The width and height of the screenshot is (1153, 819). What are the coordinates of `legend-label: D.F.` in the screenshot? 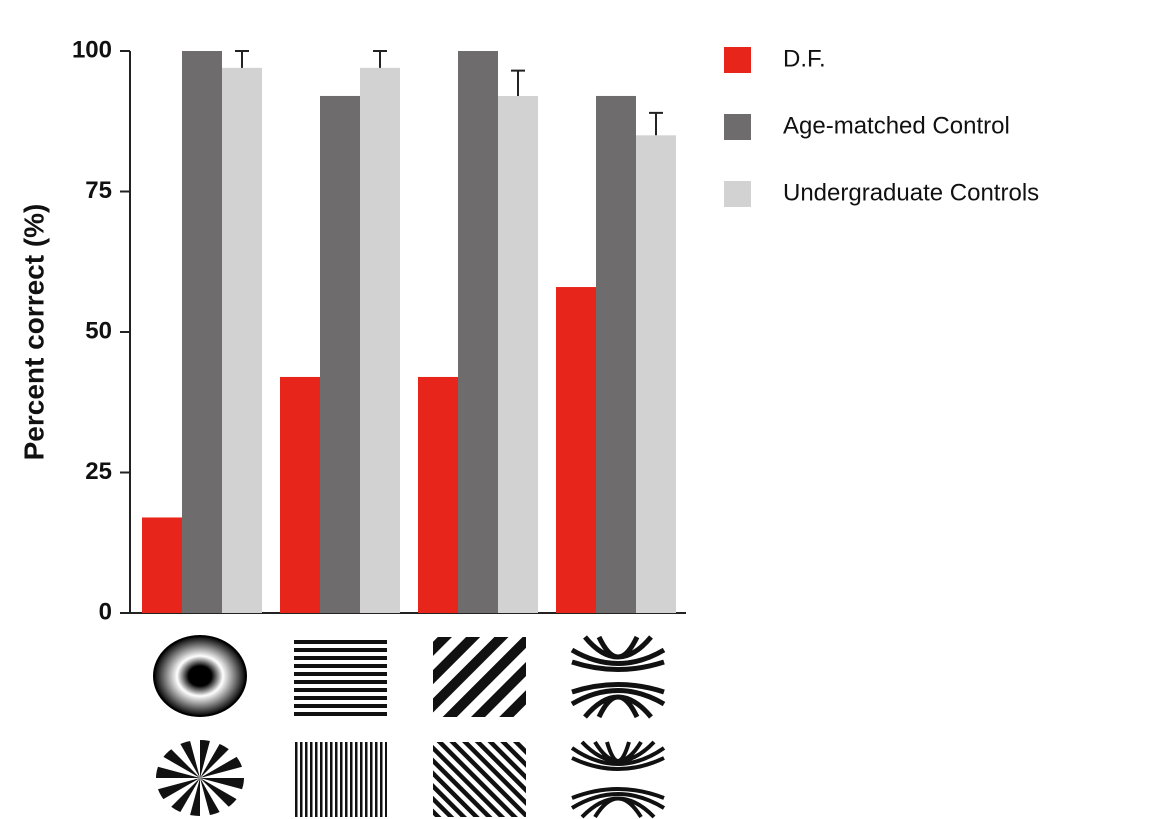 It's located at (804, 58).